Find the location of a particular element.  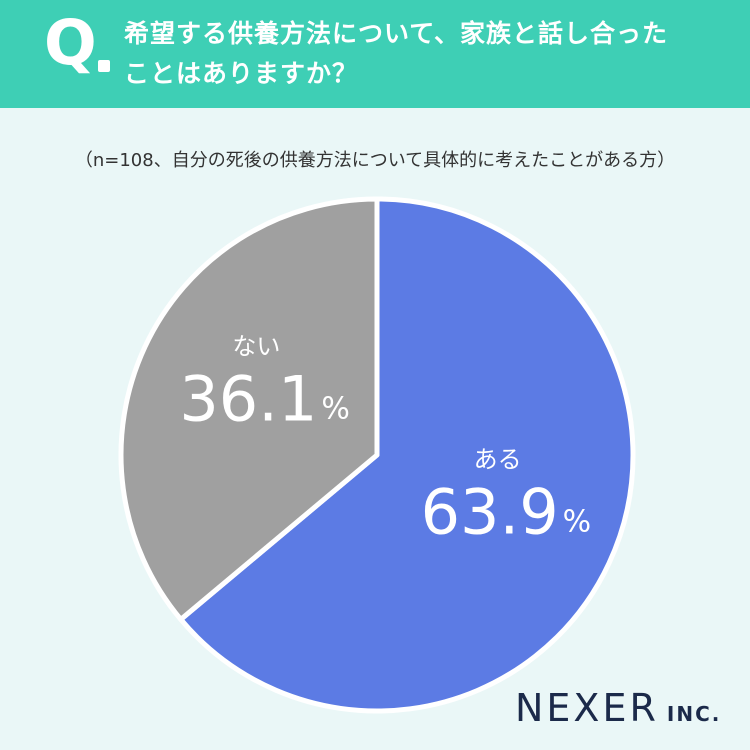

slice-unit-1: % is located at coordinates (335, 409).